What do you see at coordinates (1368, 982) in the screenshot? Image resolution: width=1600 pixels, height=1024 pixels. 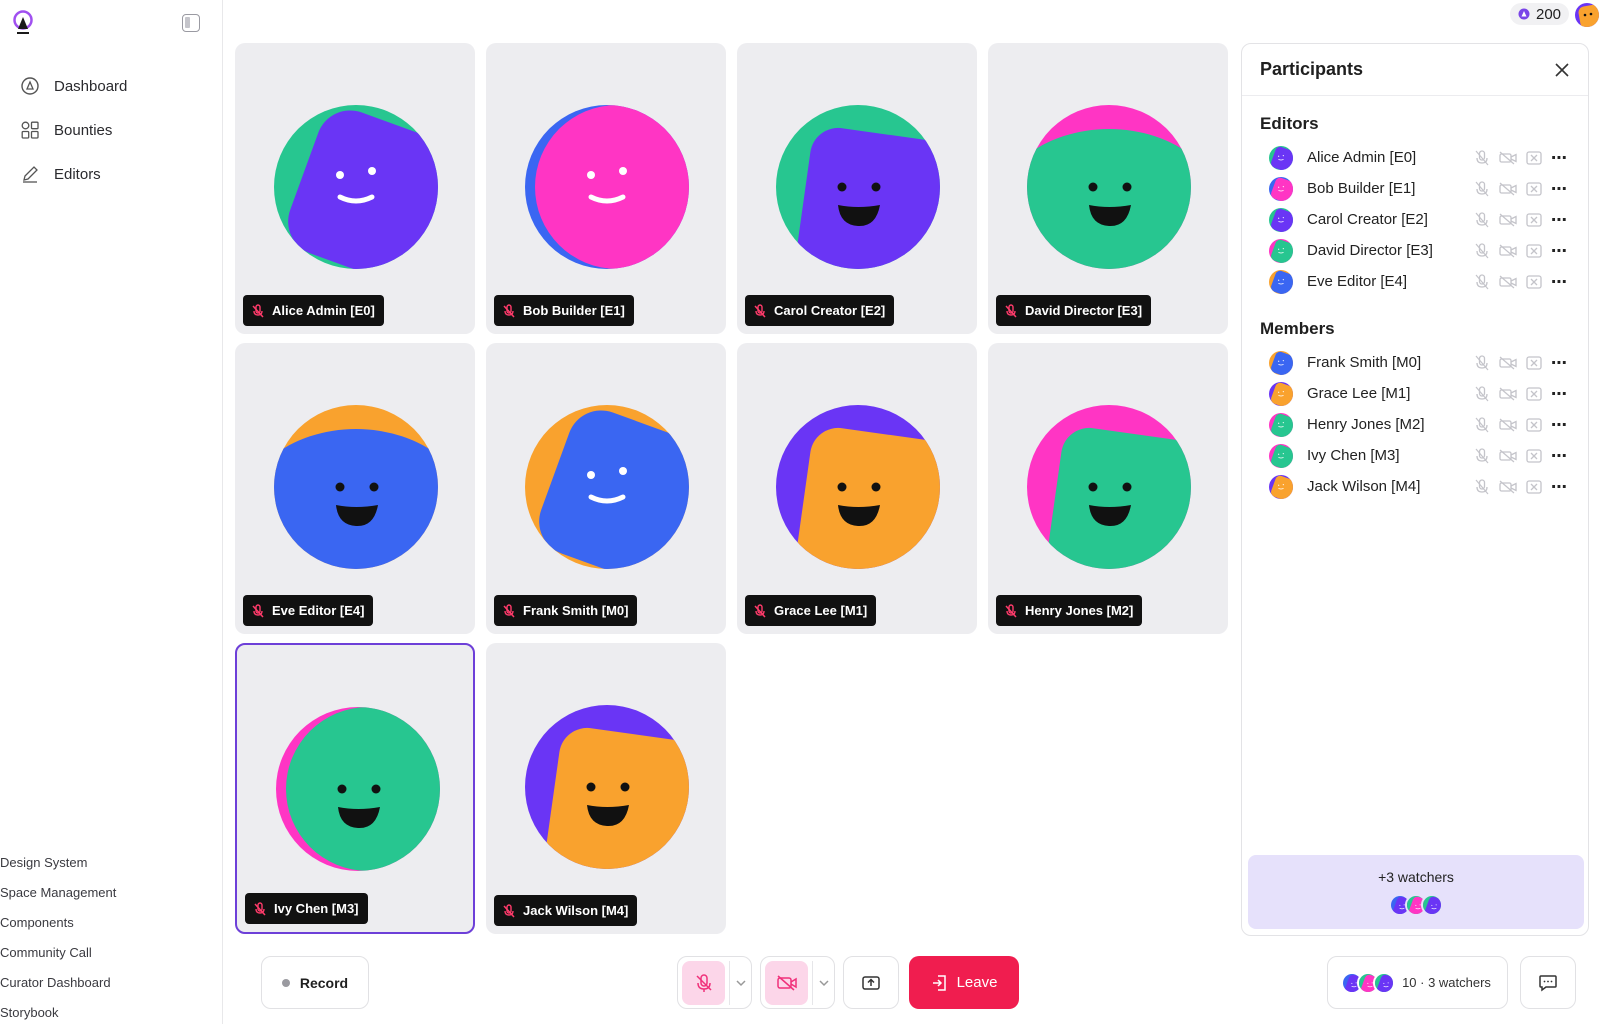 I see `watcher-avatar` at bounding box center [1368, 982].